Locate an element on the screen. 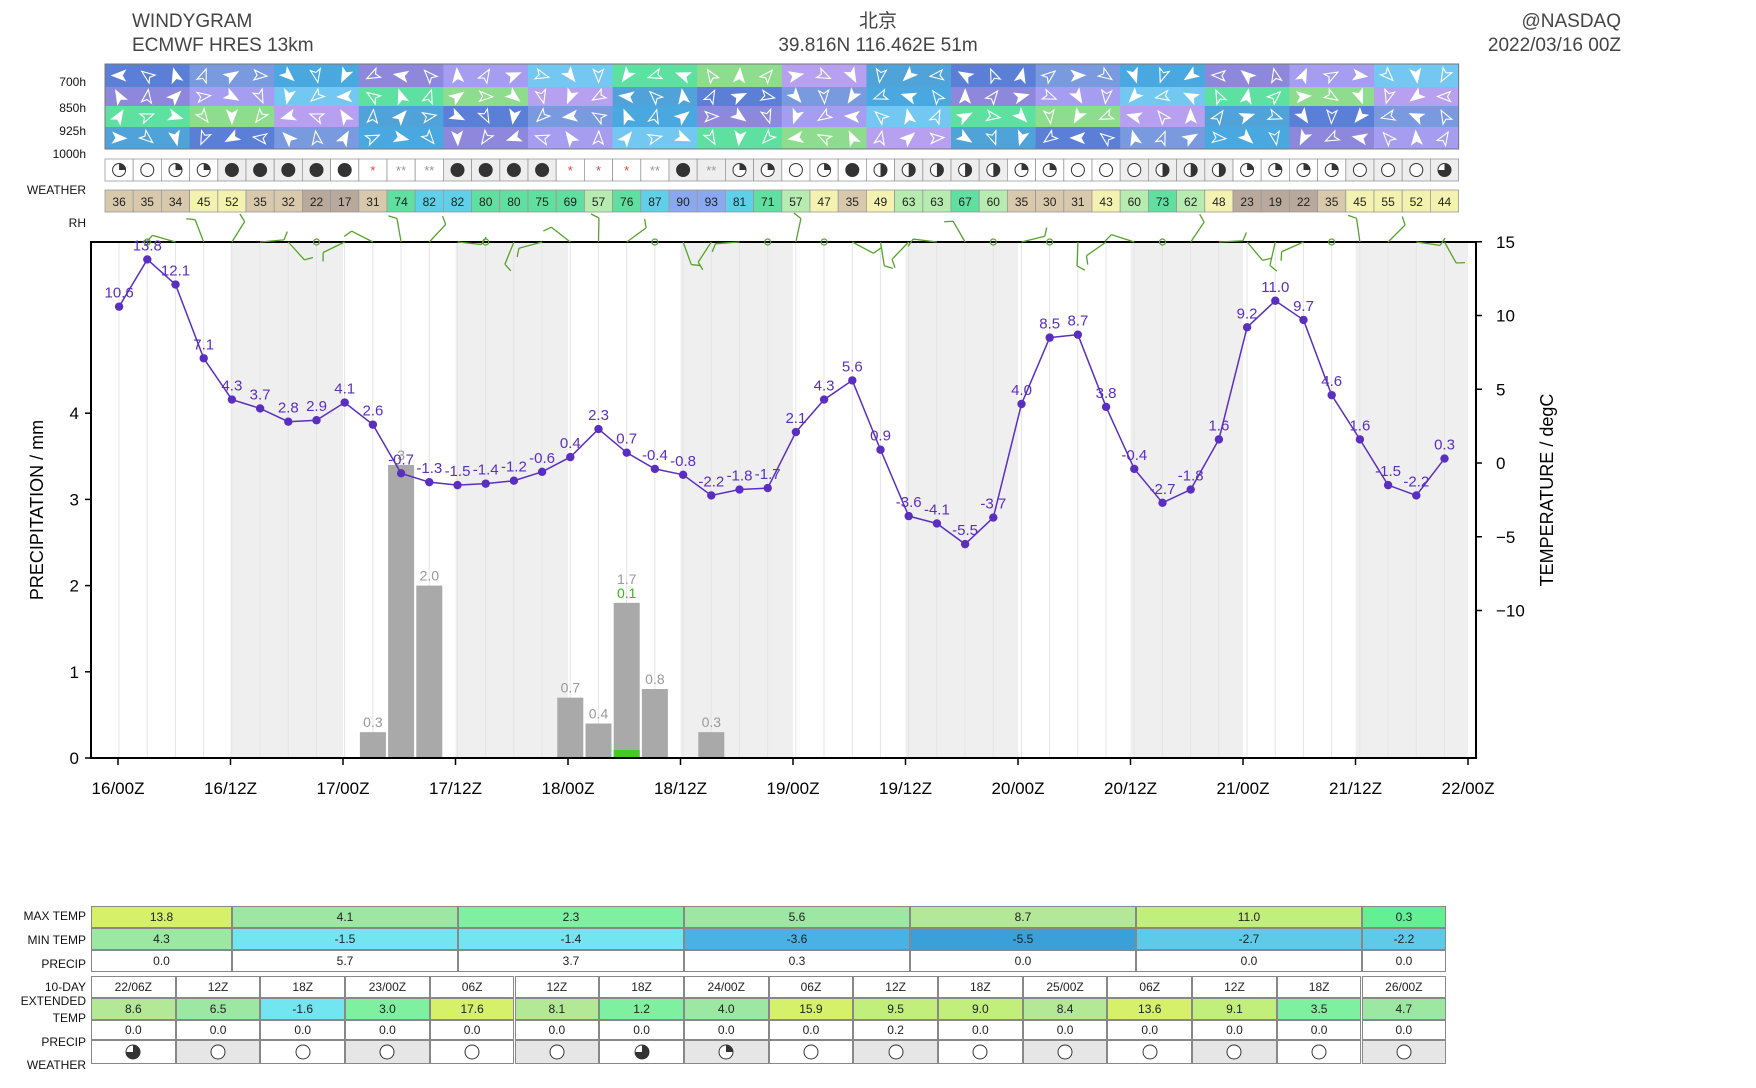 The height and width of the screenshot is (1088, 1756). rh-cell is located at coordinates (1445, 201).